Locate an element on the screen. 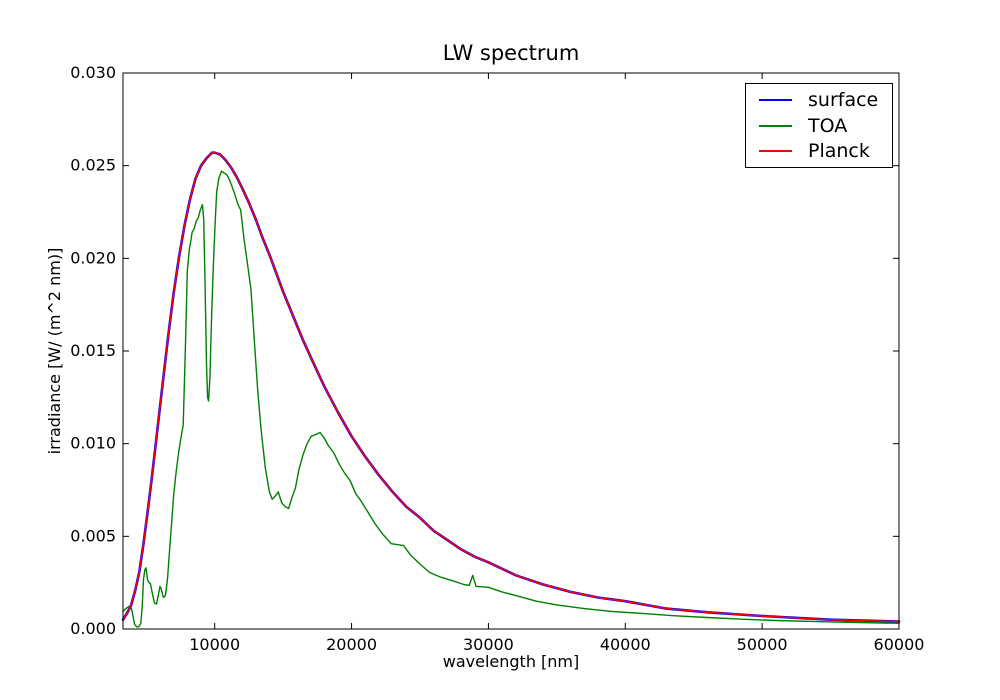 Image resolution: width=1000 pixels, height=700 pixels. legend-item-toa: TOA is located at coordinates (819, 126).